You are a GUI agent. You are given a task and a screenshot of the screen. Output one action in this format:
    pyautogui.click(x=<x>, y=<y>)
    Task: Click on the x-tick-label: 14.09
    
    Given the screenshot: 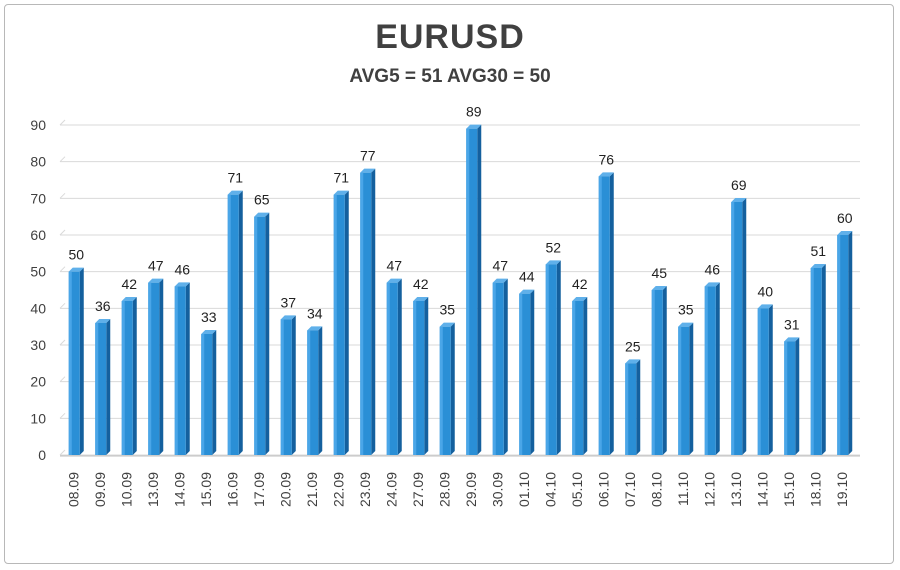 What is the action you would take?
    pyautogui.click(x=179, y=489)
    